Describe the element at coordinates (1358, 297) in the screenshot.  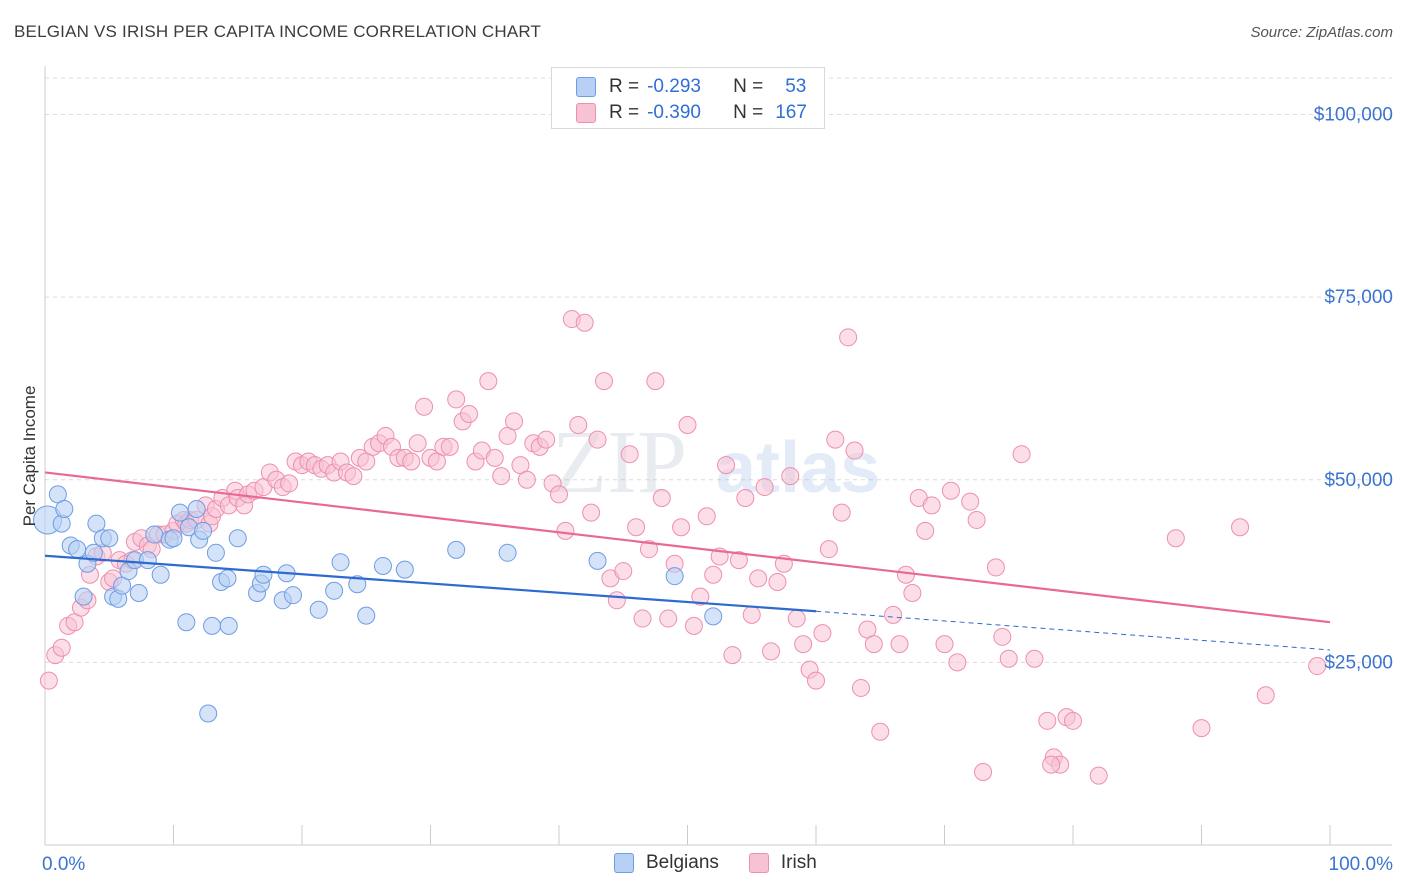
I see `y-tick-label: $75,000` at that location.